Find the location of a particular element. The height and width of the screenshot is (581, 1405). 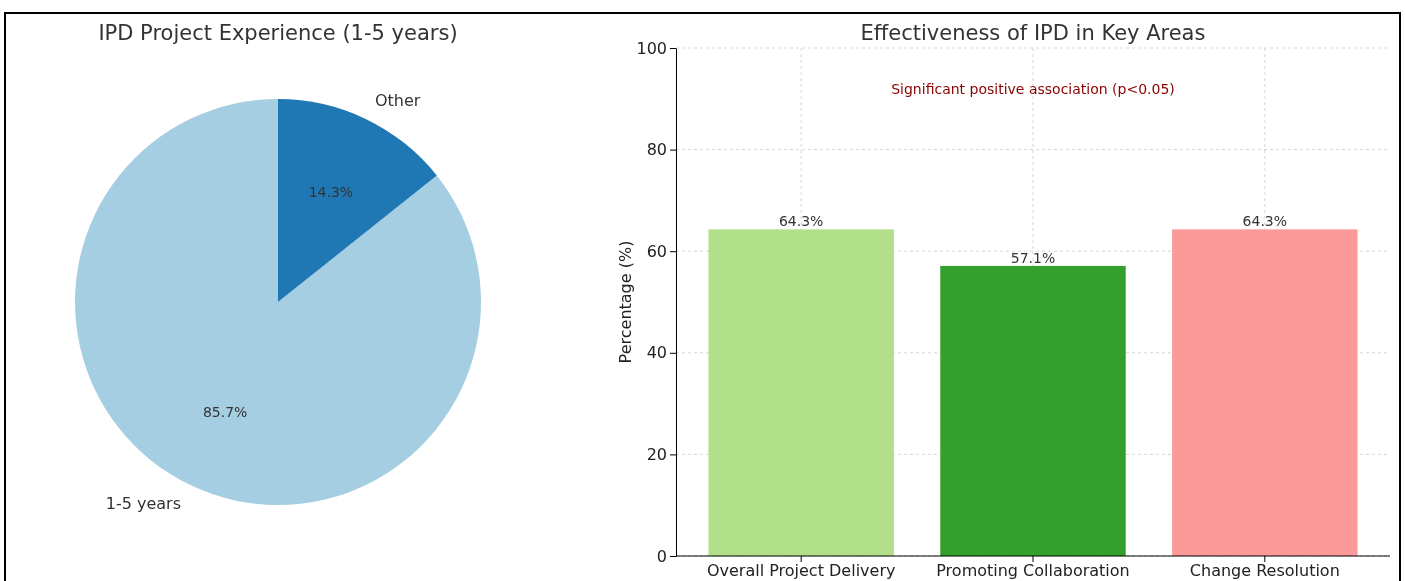

data-label: 85.7% is located at coordinates (225, 411).